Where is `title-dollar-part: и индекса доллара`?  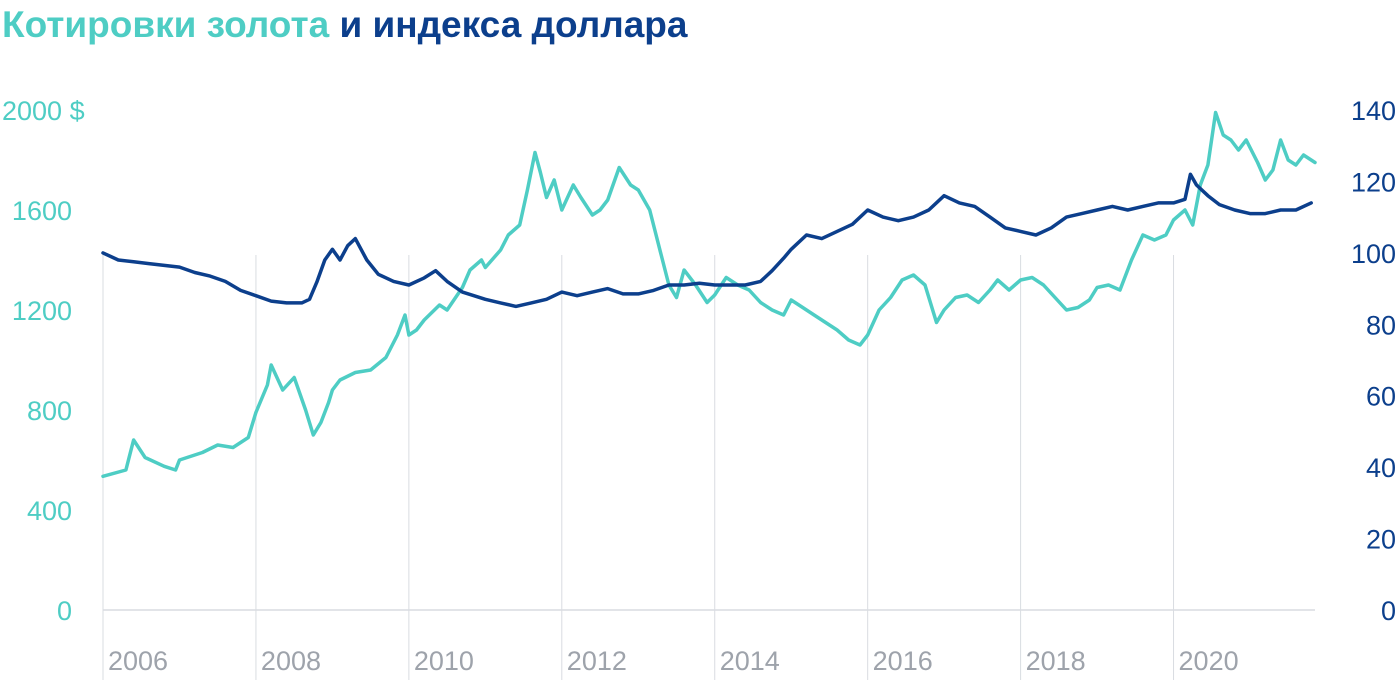 title-dollar-part: и индекса доллара is located at coordinates (508, 24).